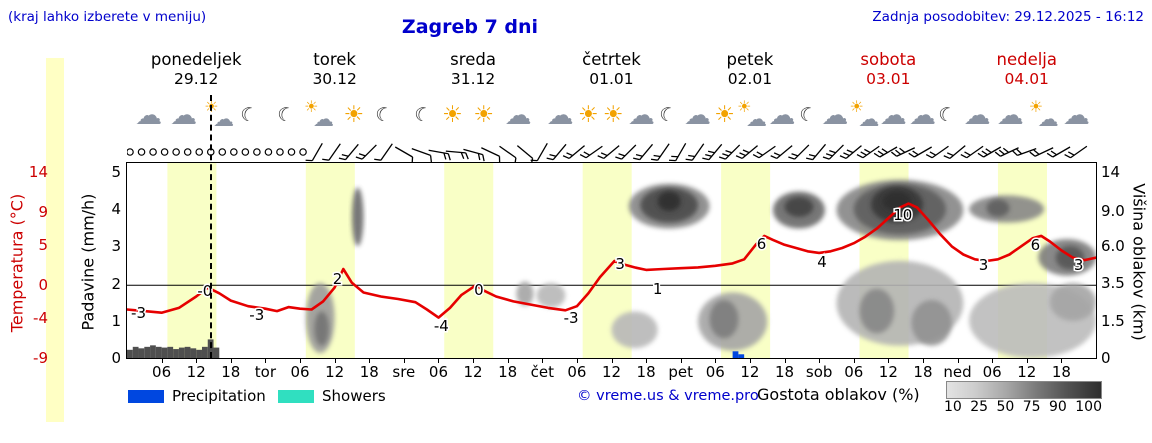 This screenshot has width=1152, height=443. I want to click on menu-note: (kraj lahko izberete v meniju), so click(107, 17).